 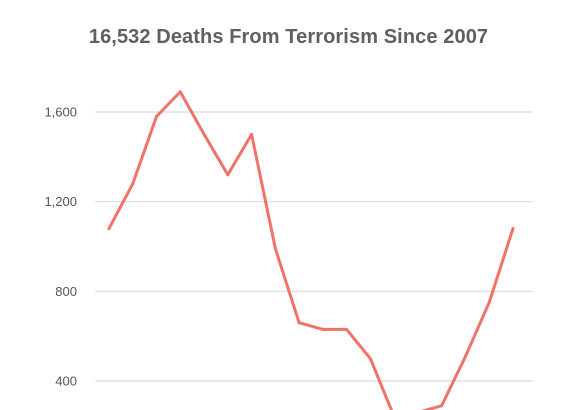 I want to click on y-tick-label: 400, so click(x=66, y=381).